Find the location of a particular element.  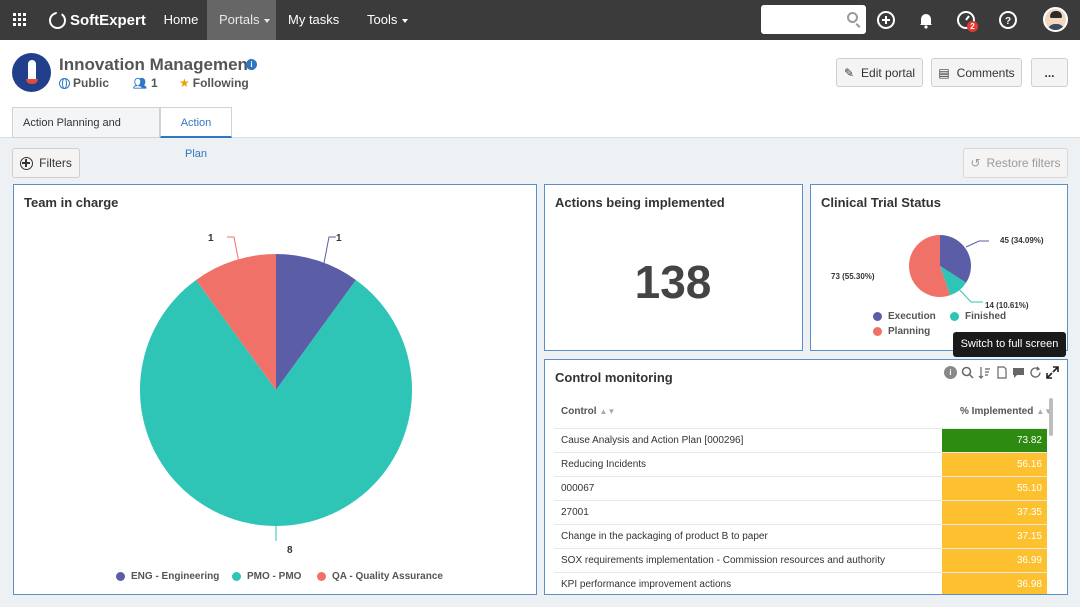

eng-data-label: 1 is located at coordinates (339, 238).